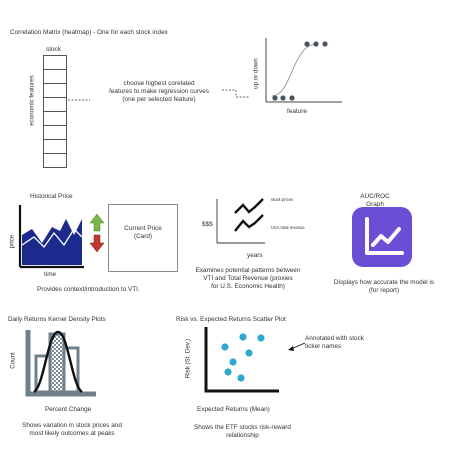 This screenshot has height=450, width=450. I want to click on patterns-xlabel: years, so click(255, 255).